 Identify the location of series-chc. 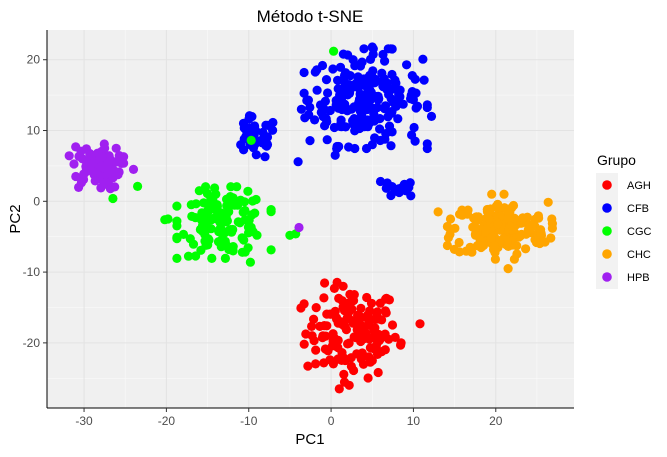
(495, 231).